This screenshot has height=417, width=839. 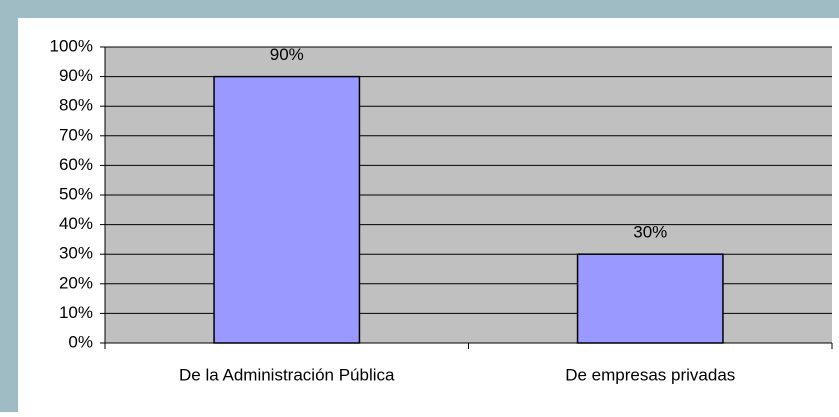 I want to click on x-tick-label: De la Administración Pública, so click(x=287, y=374).